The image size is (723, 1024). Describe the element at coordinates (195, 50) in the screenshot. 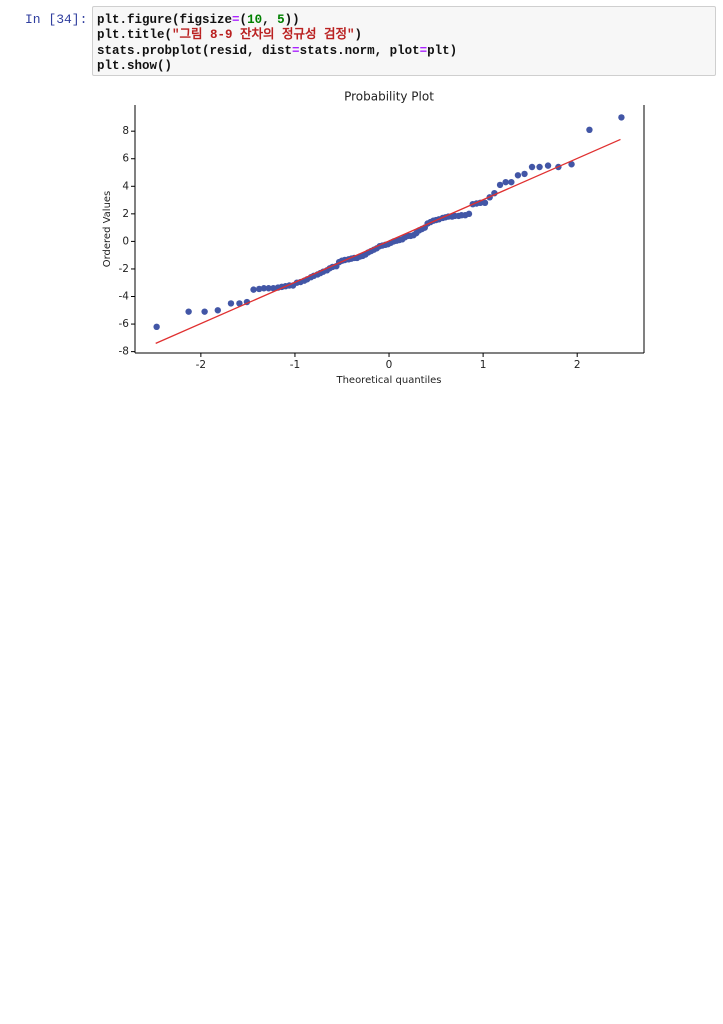

I see `code-token: stats.probplot(resid, dist` at that location.